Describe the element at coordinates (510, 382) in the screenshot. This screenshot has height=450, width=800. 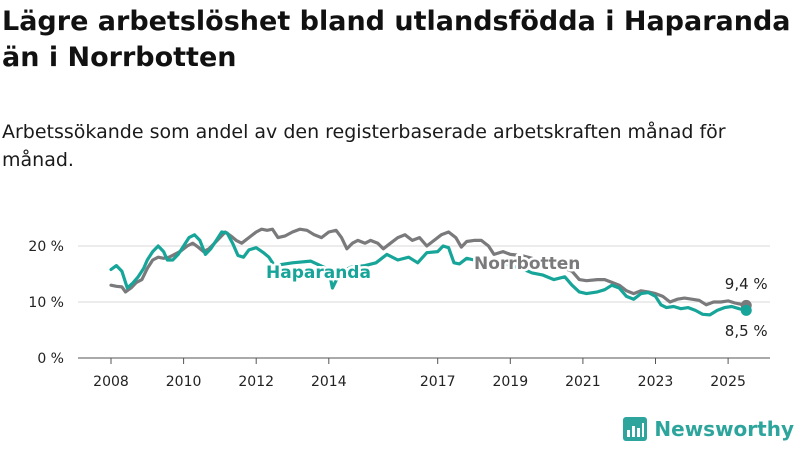
I see `x-tick-label: 2019` at that location.